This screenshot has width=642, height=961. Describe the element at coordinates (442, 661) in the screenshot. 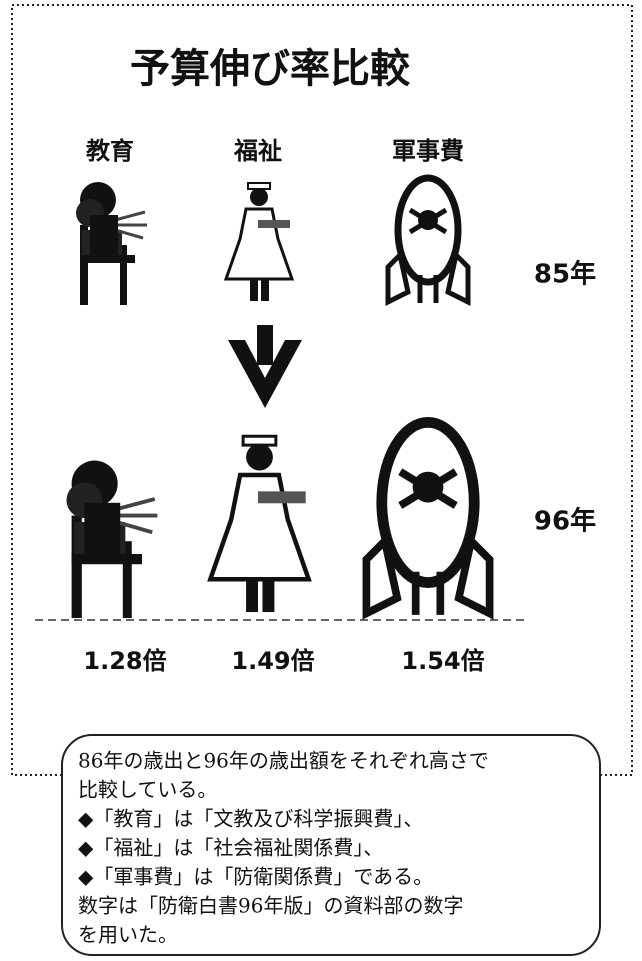

I see `value-label: 1.54倍` at that location.